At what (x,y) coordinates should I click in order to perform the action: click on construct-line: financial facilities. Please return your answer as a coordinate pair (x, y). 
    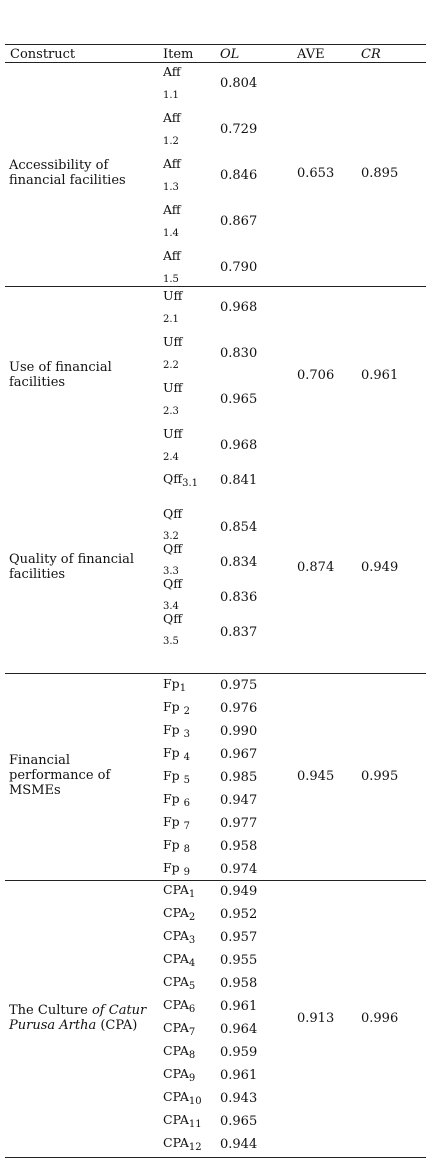
    Looking at the image, I should click on (67, 180).